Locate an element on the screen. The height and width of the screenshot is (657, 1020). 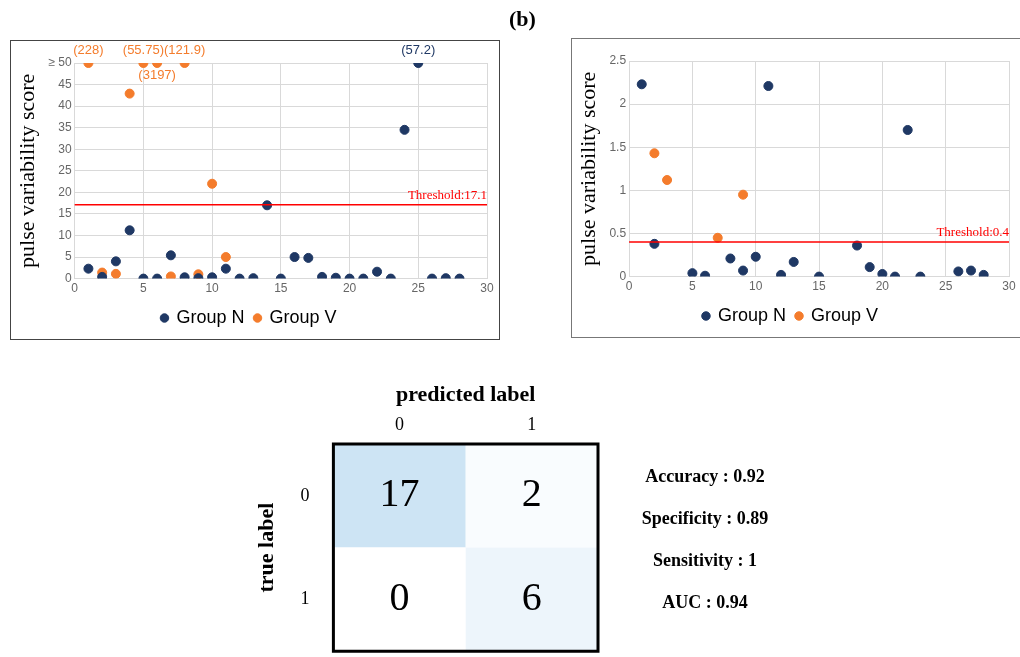
text: Sensitivity : 1 is located at coordinates (705, 561).